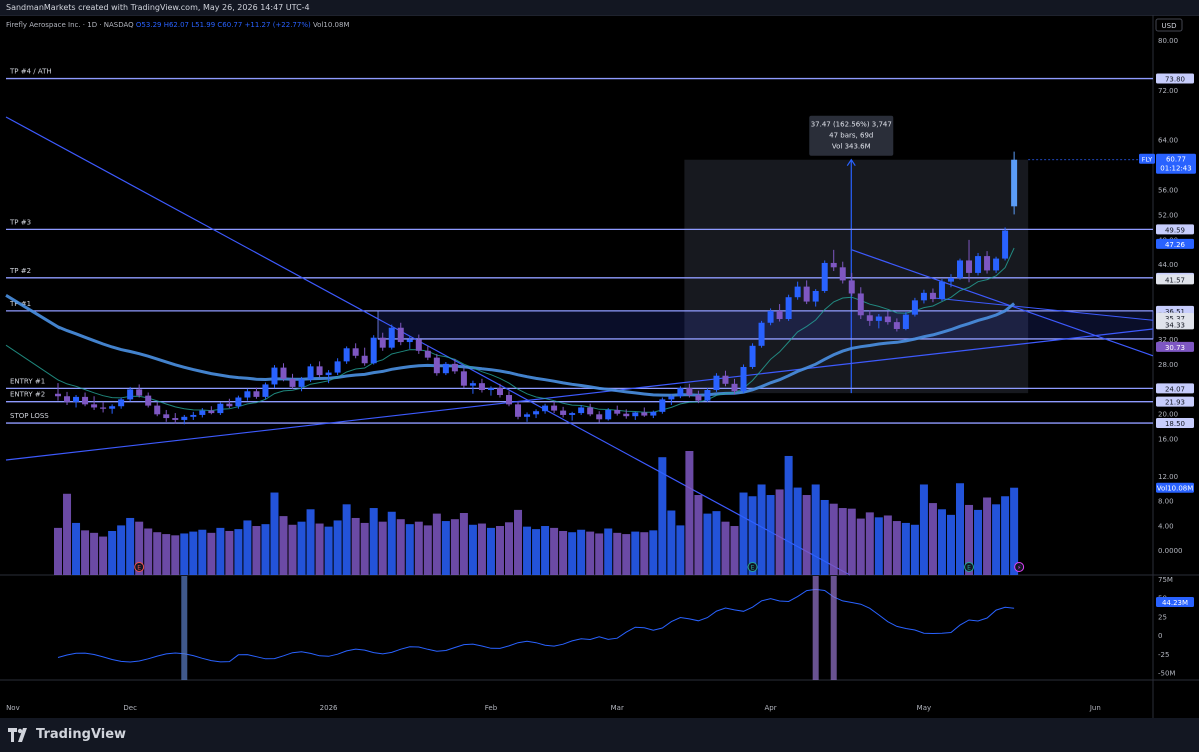 Image resolution: width=1199 pixels, height=752 pixels. I want to click on price-tick: 28.00, so click(1168, 365).